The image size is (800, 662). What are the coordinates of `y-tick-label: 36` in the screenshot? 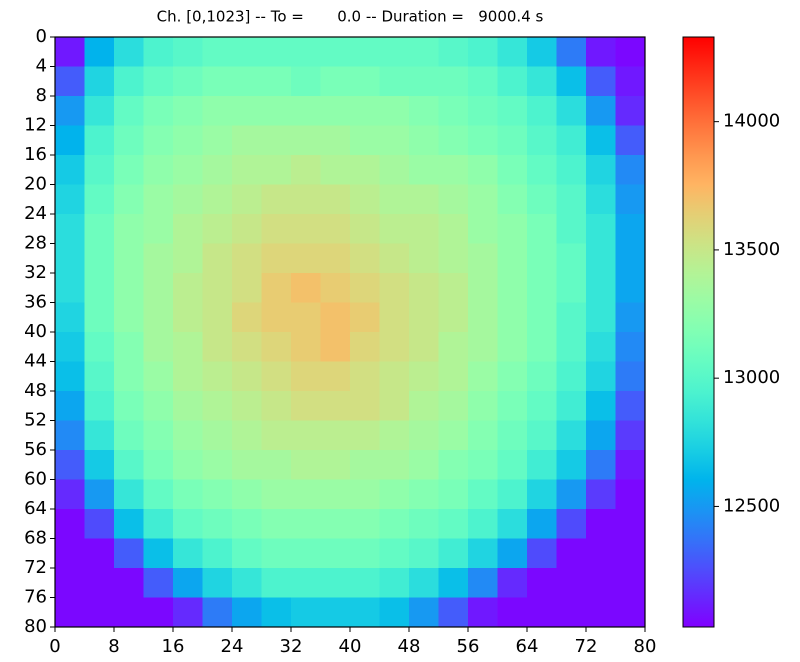 It's located at (35, 302).